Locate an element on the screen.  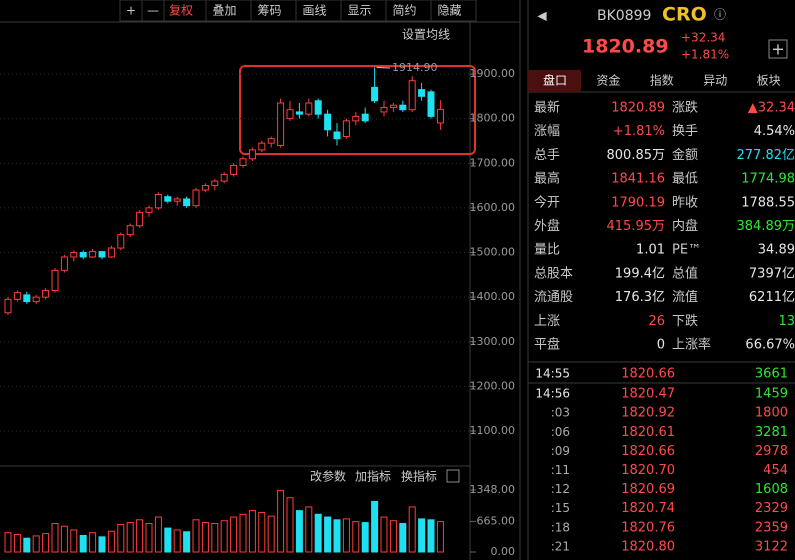
trade-time: :06 is located at coordinates (560, 432).